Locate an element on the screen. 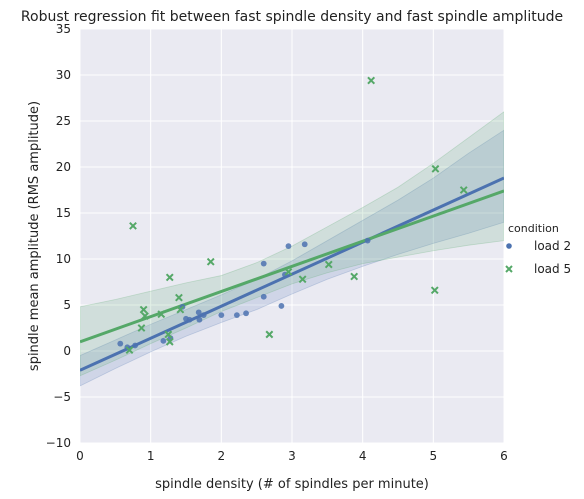 The image size is (584, 499). y-tick-label: 10 is located at coordinates (63, 259).